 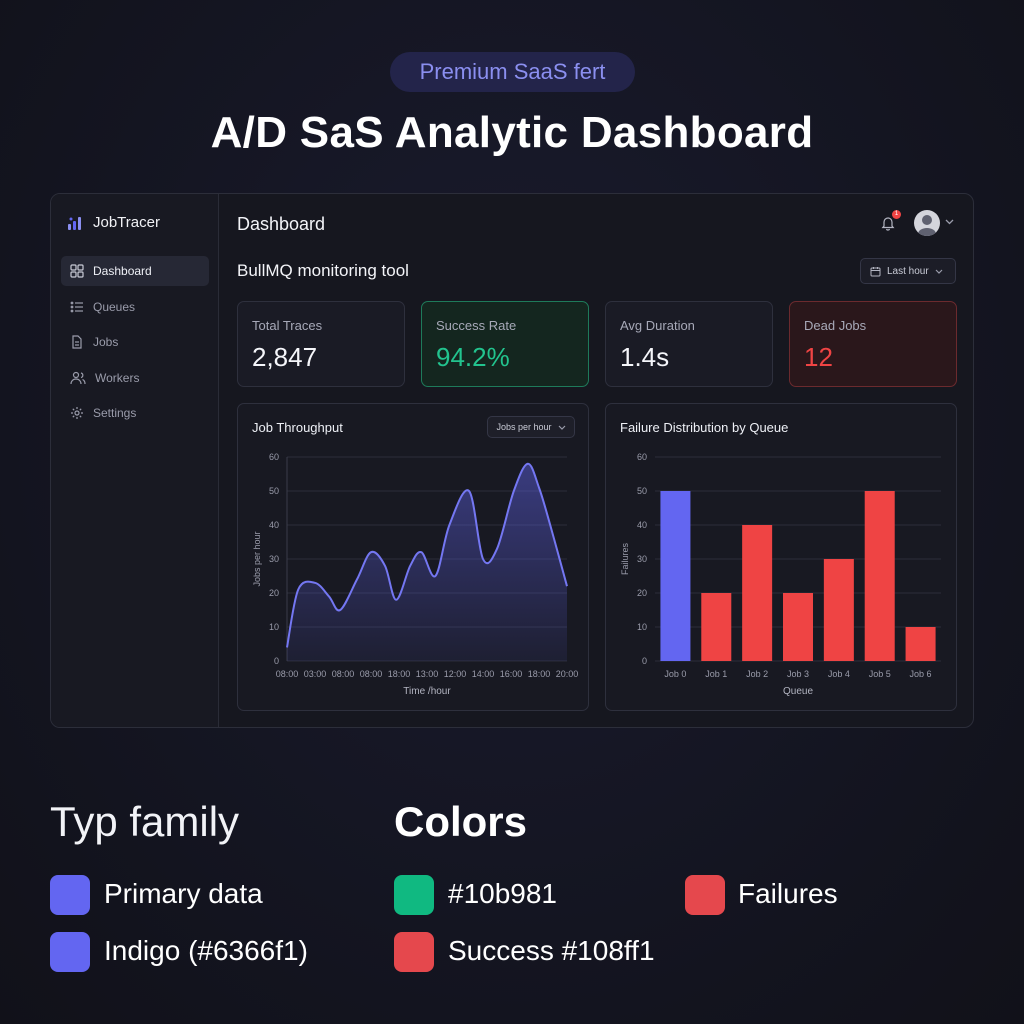 I want to click on x-tick-label: 20:00, so click(x=567, y=674).